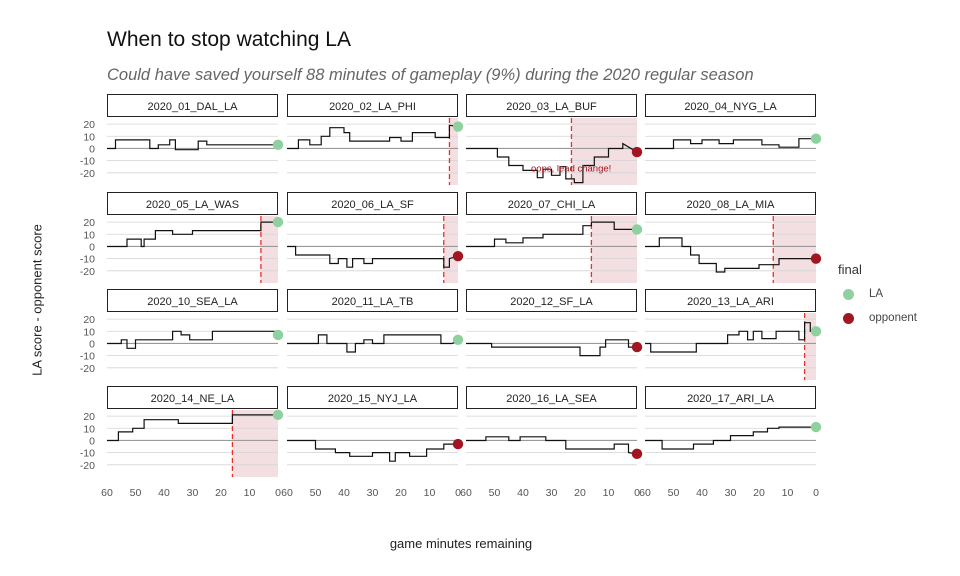 Image resolution: width=960 pixels, height=576 pixels. I want to click on final-marker-2020_17_ari_la, so click(816, 427).